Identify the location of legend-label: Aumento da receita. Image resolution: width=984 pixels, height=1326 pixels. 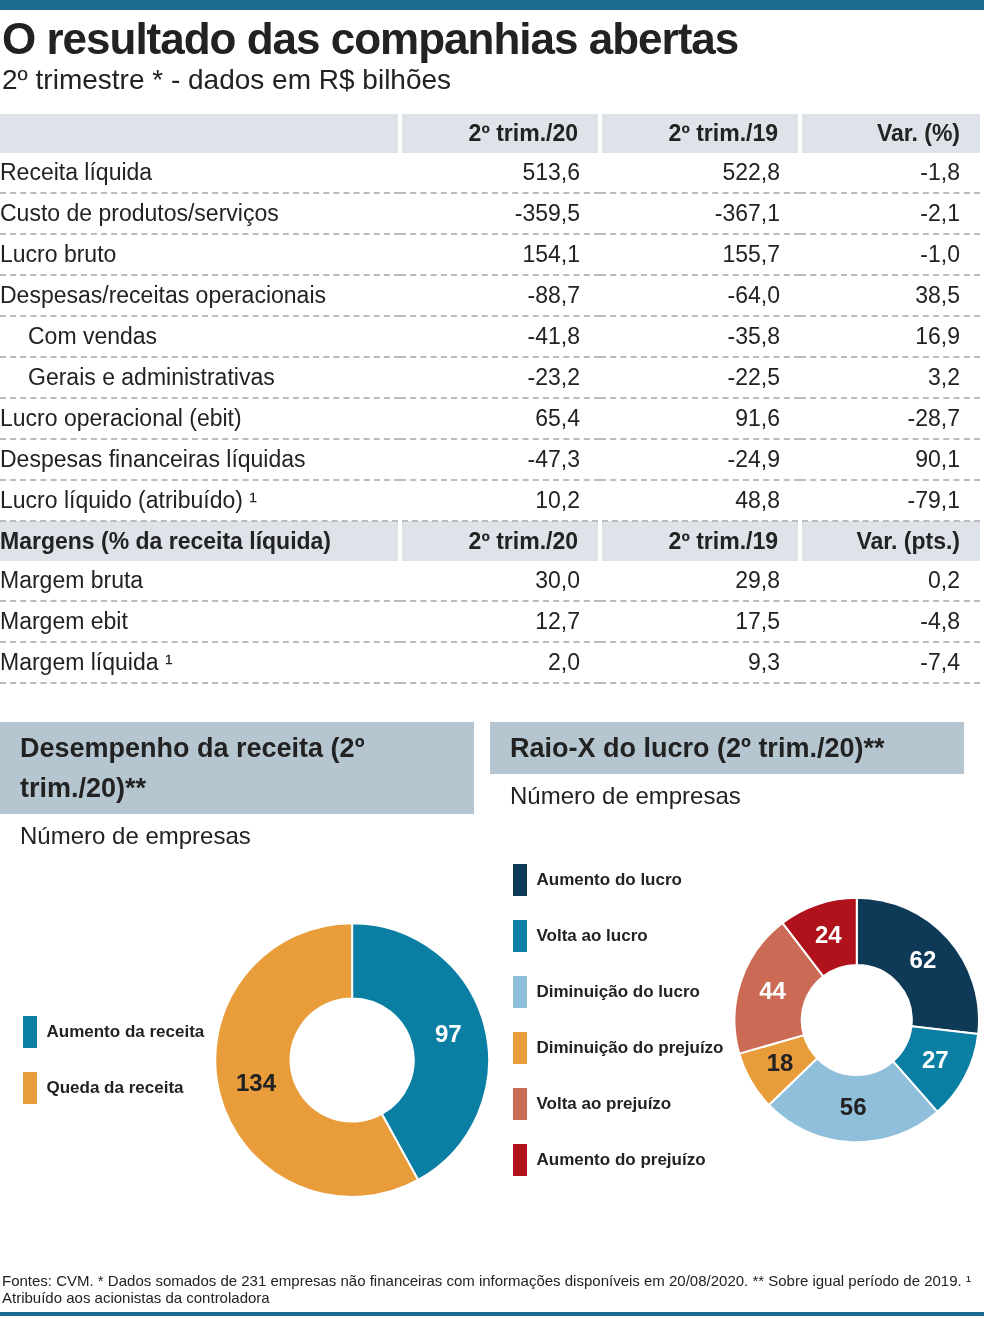
(125, 1031).